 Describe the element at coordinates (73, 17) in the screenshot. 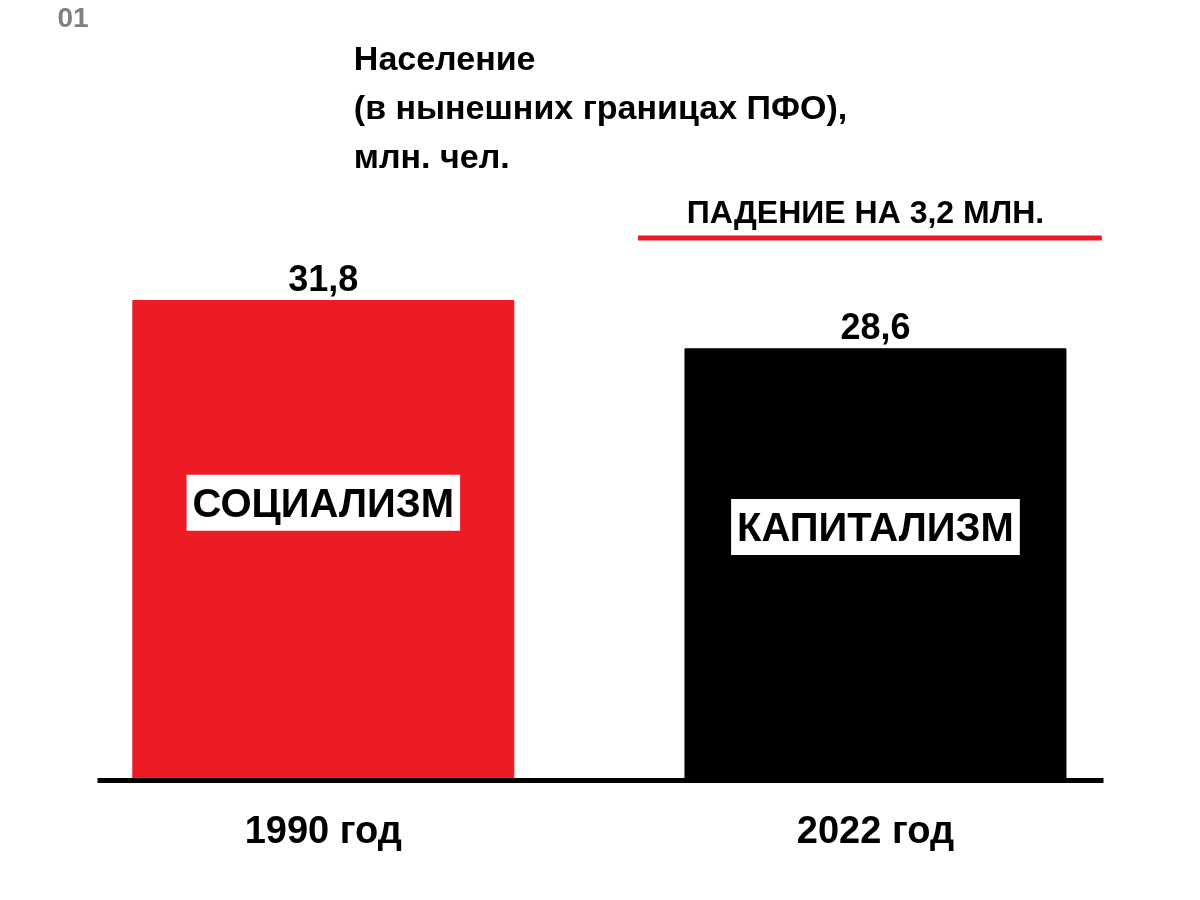

I see `text: 01` at that location.